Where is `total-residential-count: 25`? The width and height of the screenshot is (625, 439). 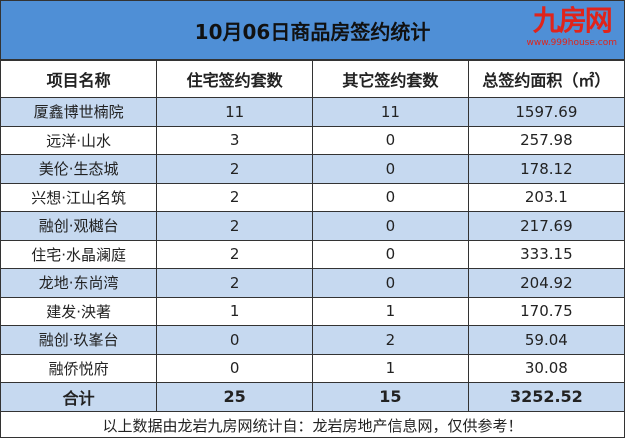 total-residential-count: 25 is located at coordinates (234, 397).